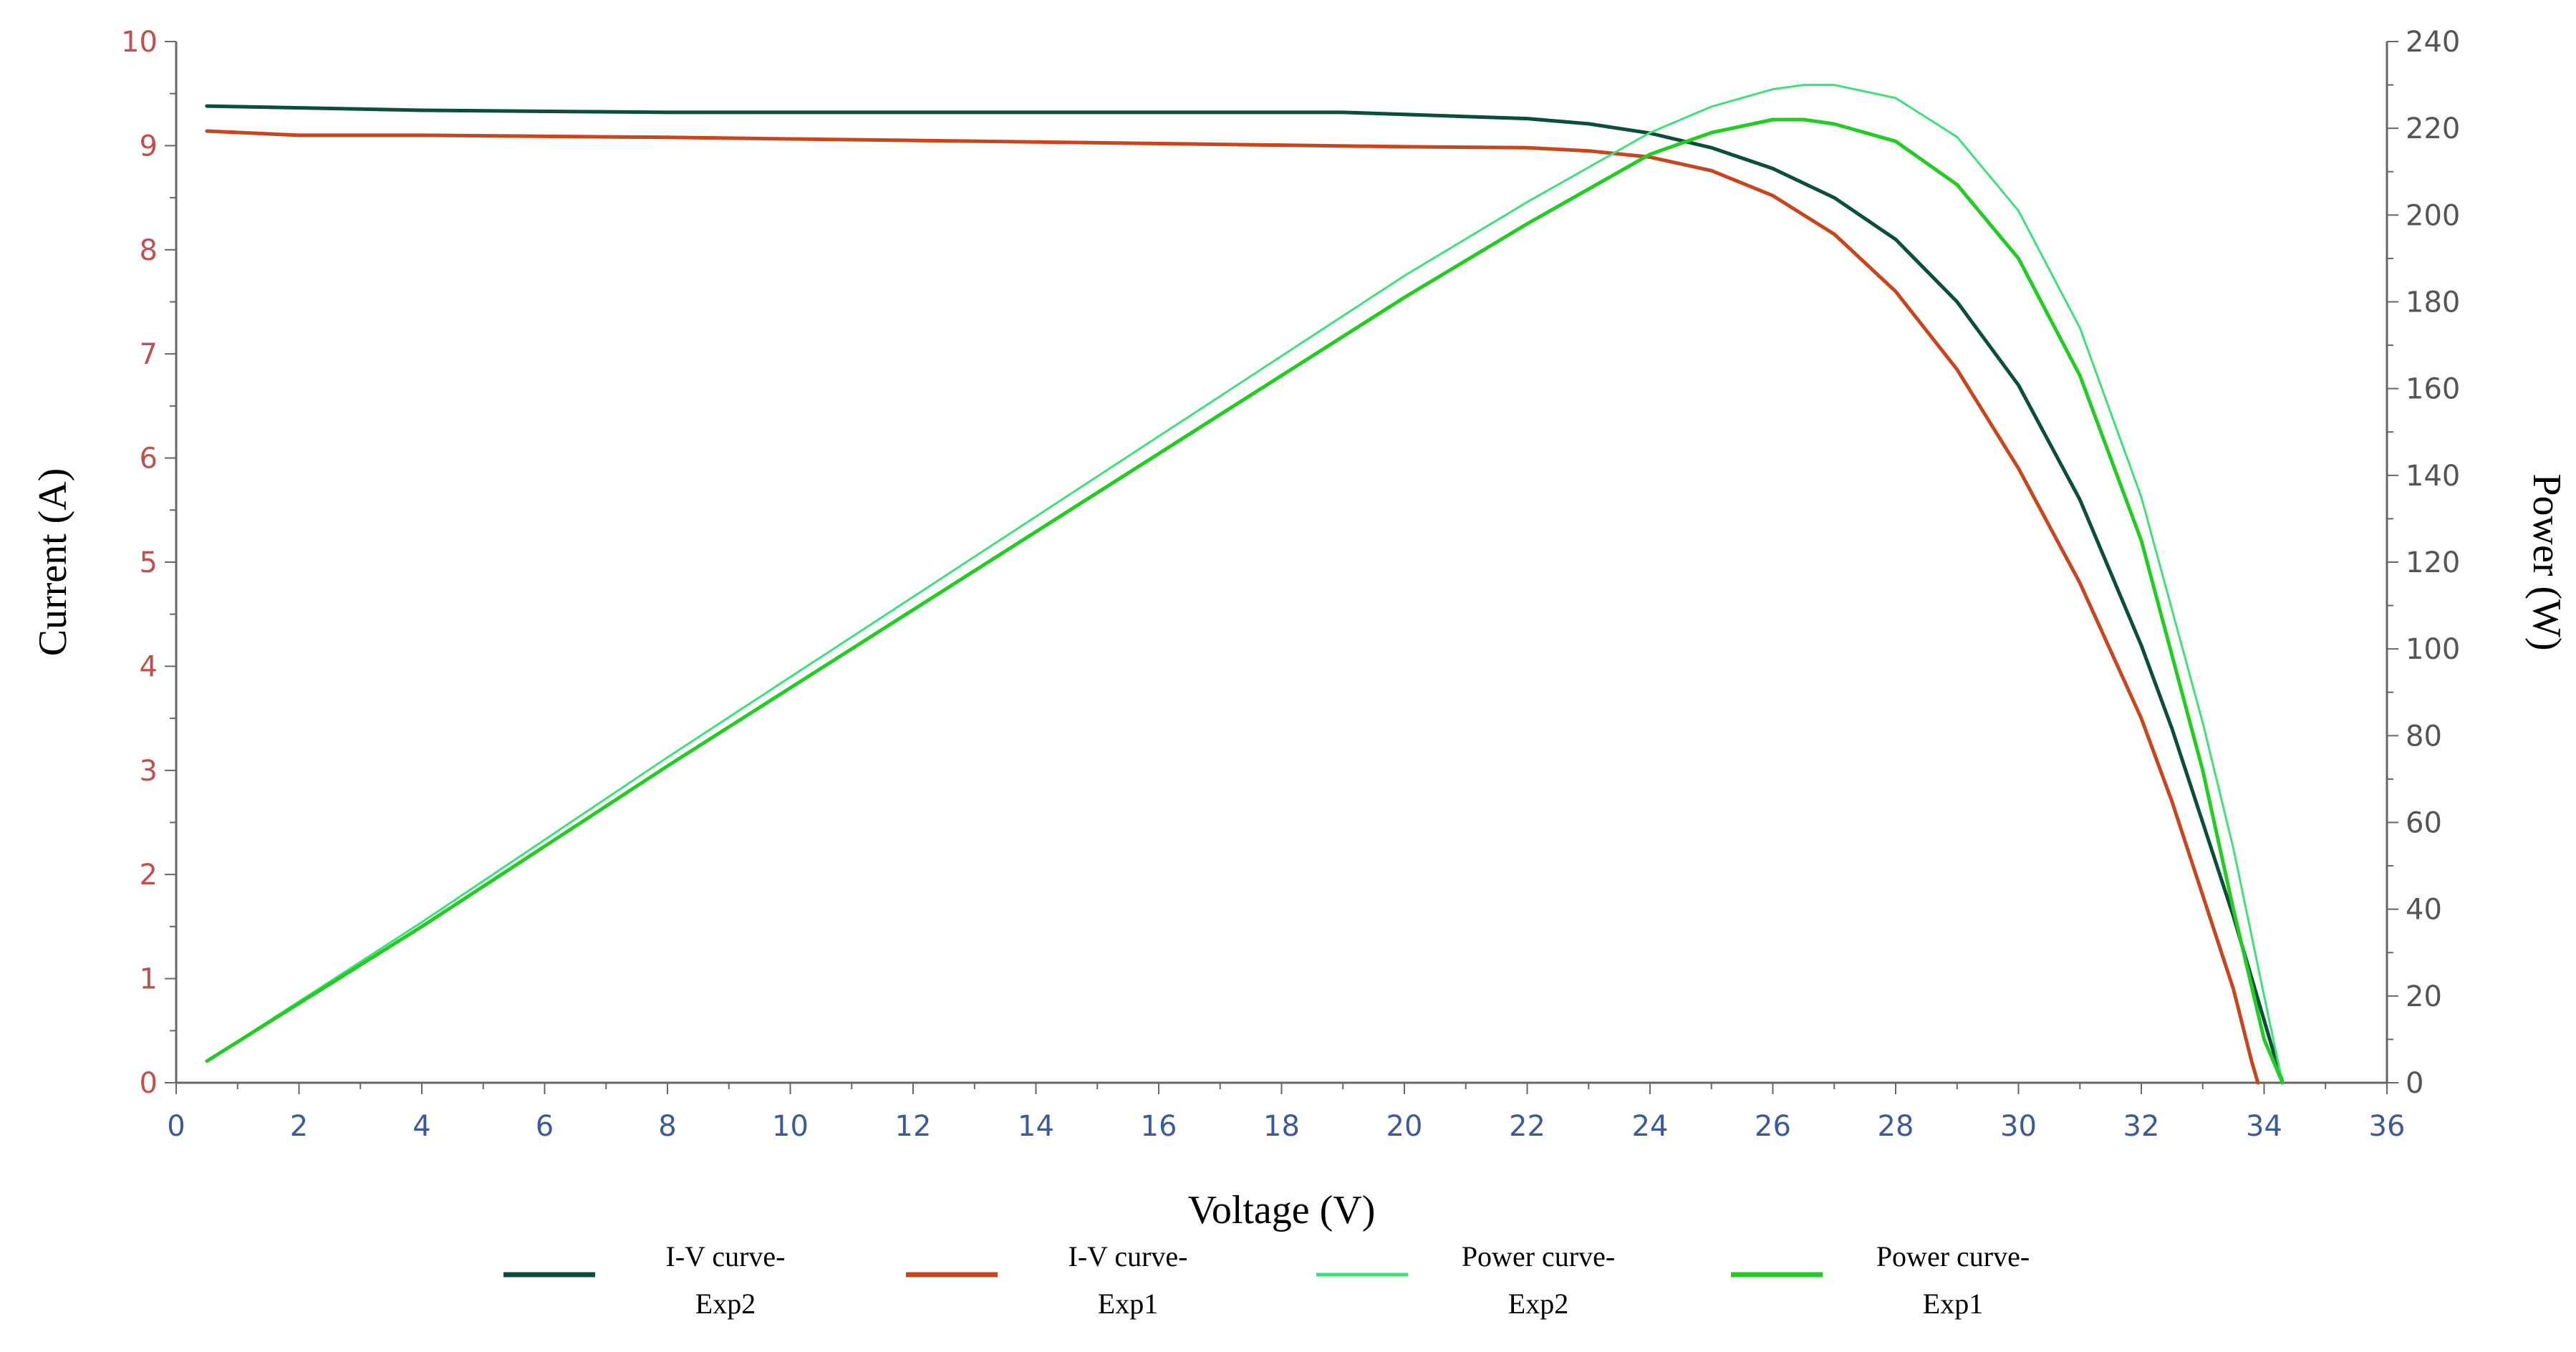 The width and height of the screenshot is (2576, 1352). Describe the element at coordinates (149, 1083) in the screenshot. I see `y-left-tick-label: 0` at that location.